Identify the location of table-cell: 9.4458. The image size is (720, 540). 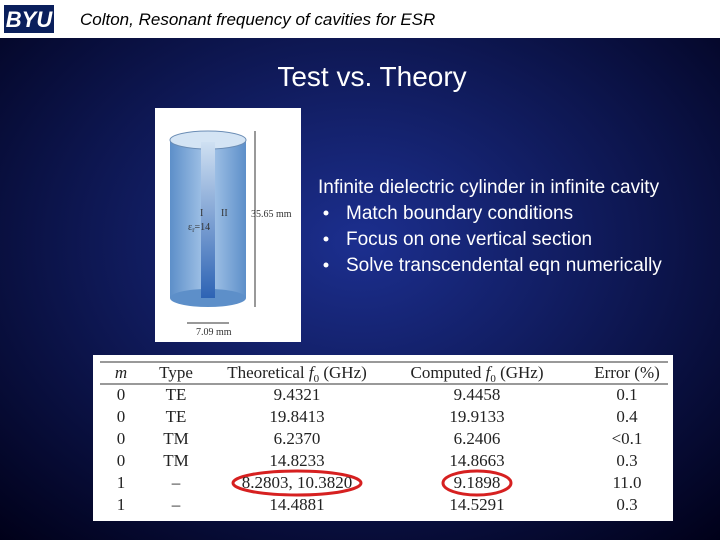
(477, 394).